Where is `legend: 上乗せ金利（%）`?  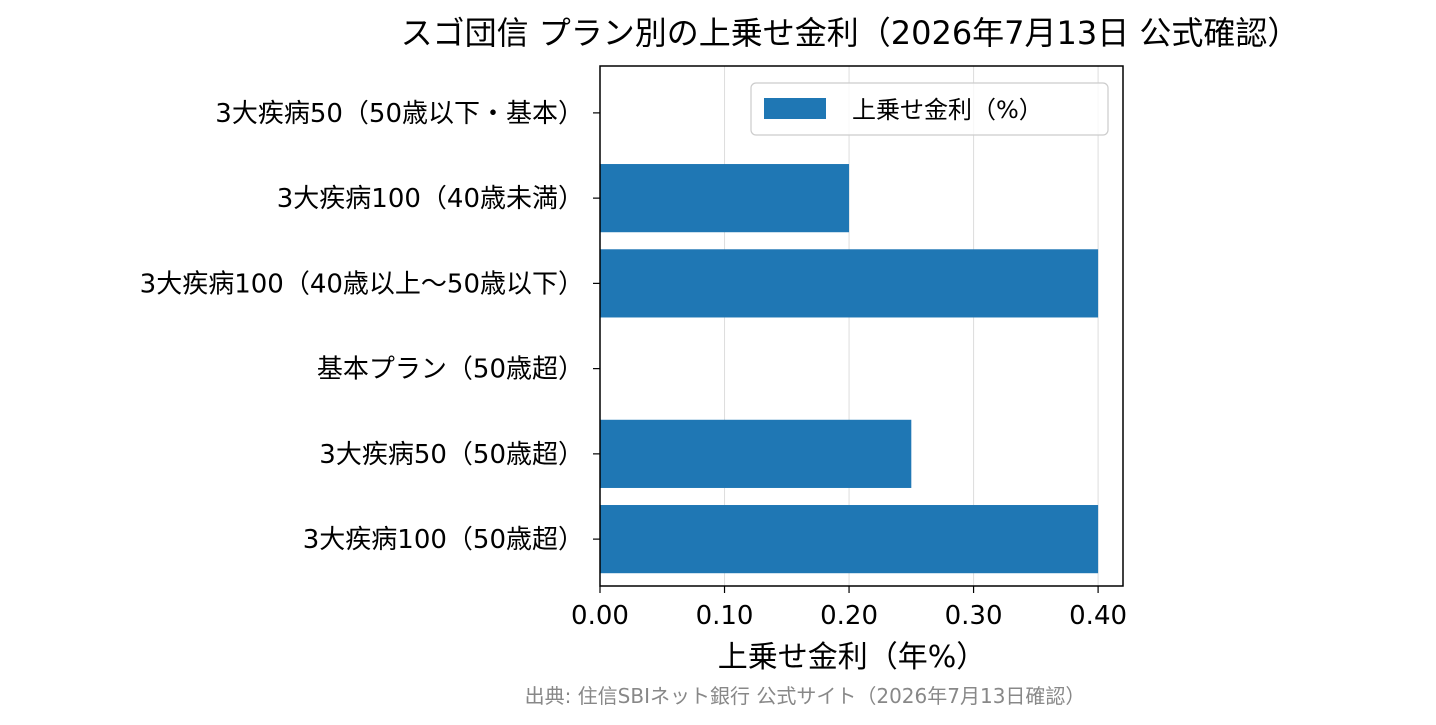
legend: 上乗せ金利（%） is located at coordinates (929, 109).